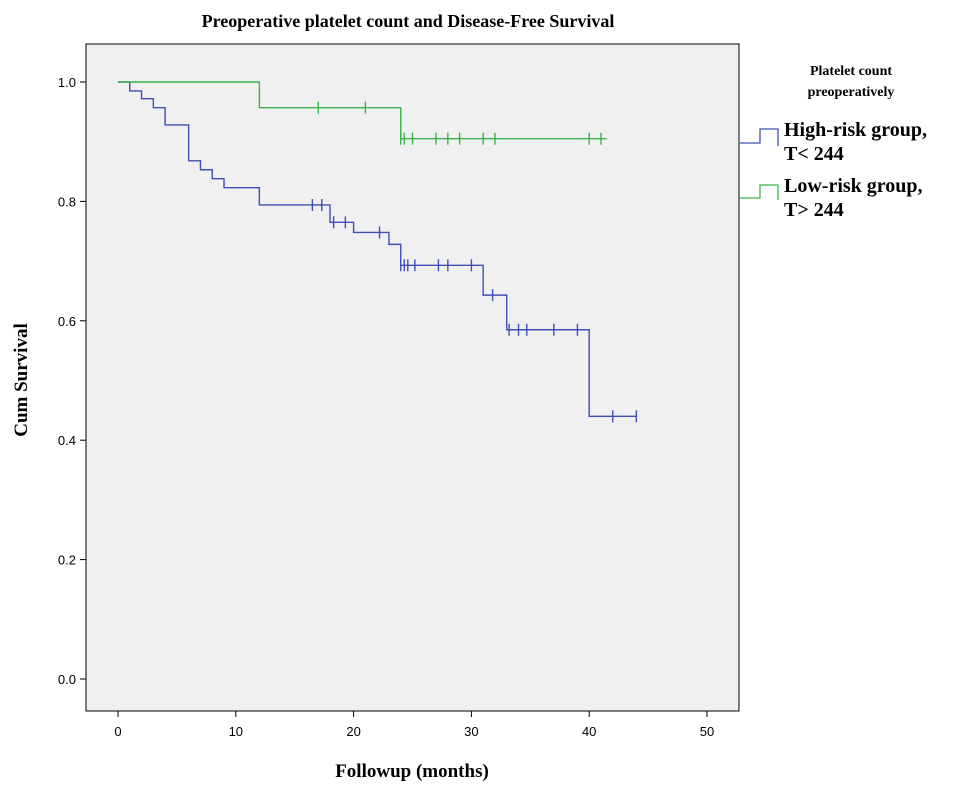  I want to click on legend-label-high-risk-line1: High-risk group,, so click(855, 130).